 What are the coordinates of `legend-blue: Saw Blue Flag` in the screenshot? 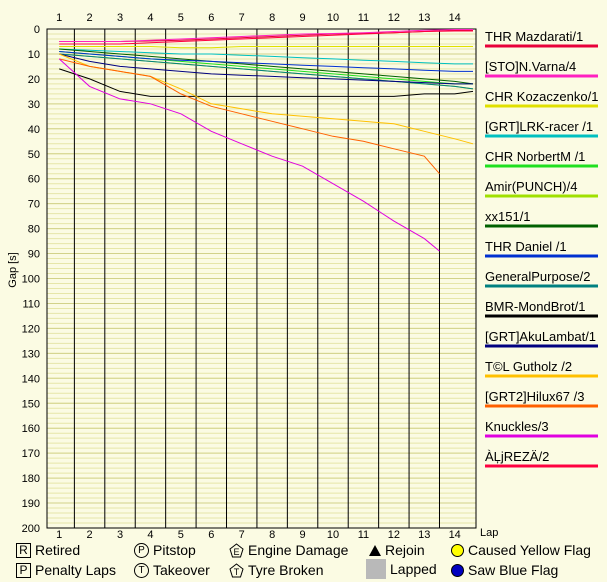 It's located at (504, 570).